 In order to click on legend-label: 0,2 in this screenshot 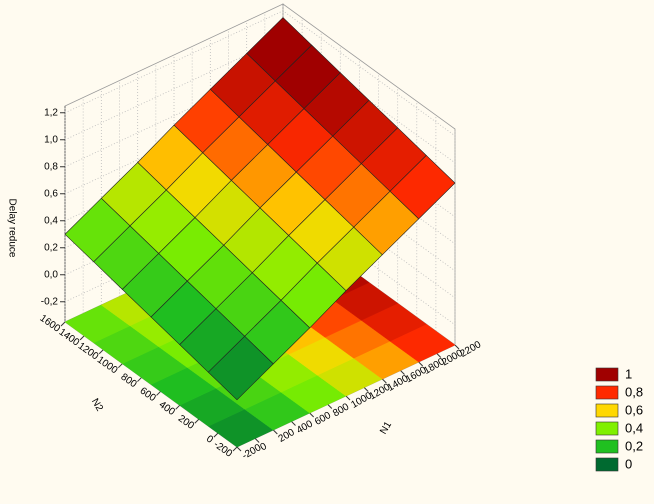, I will do `click(634, 445)`.